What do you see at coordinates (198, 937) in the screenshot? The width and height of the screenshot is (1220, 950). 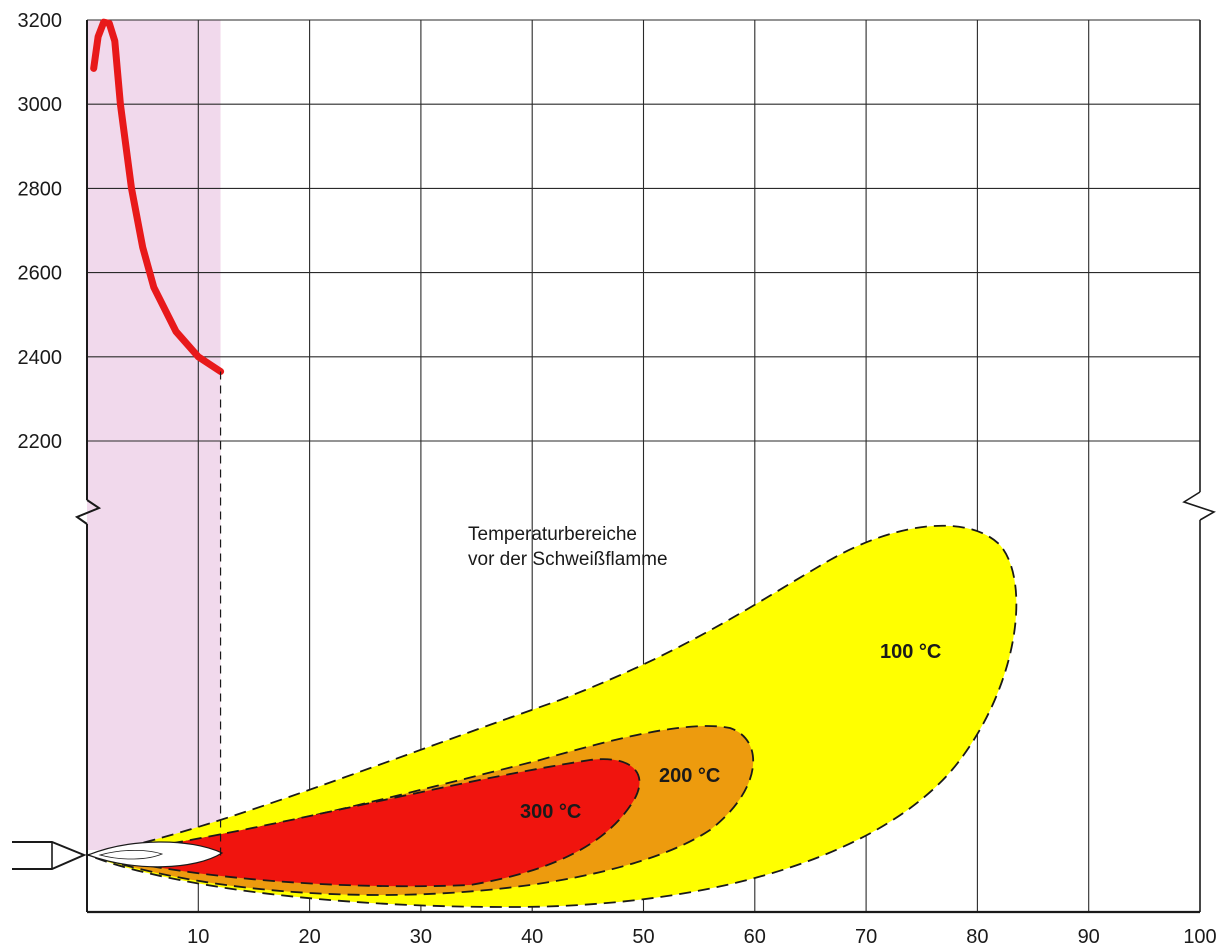 I see `x-tick-label-10: 10` at bounding box center [198, 937].